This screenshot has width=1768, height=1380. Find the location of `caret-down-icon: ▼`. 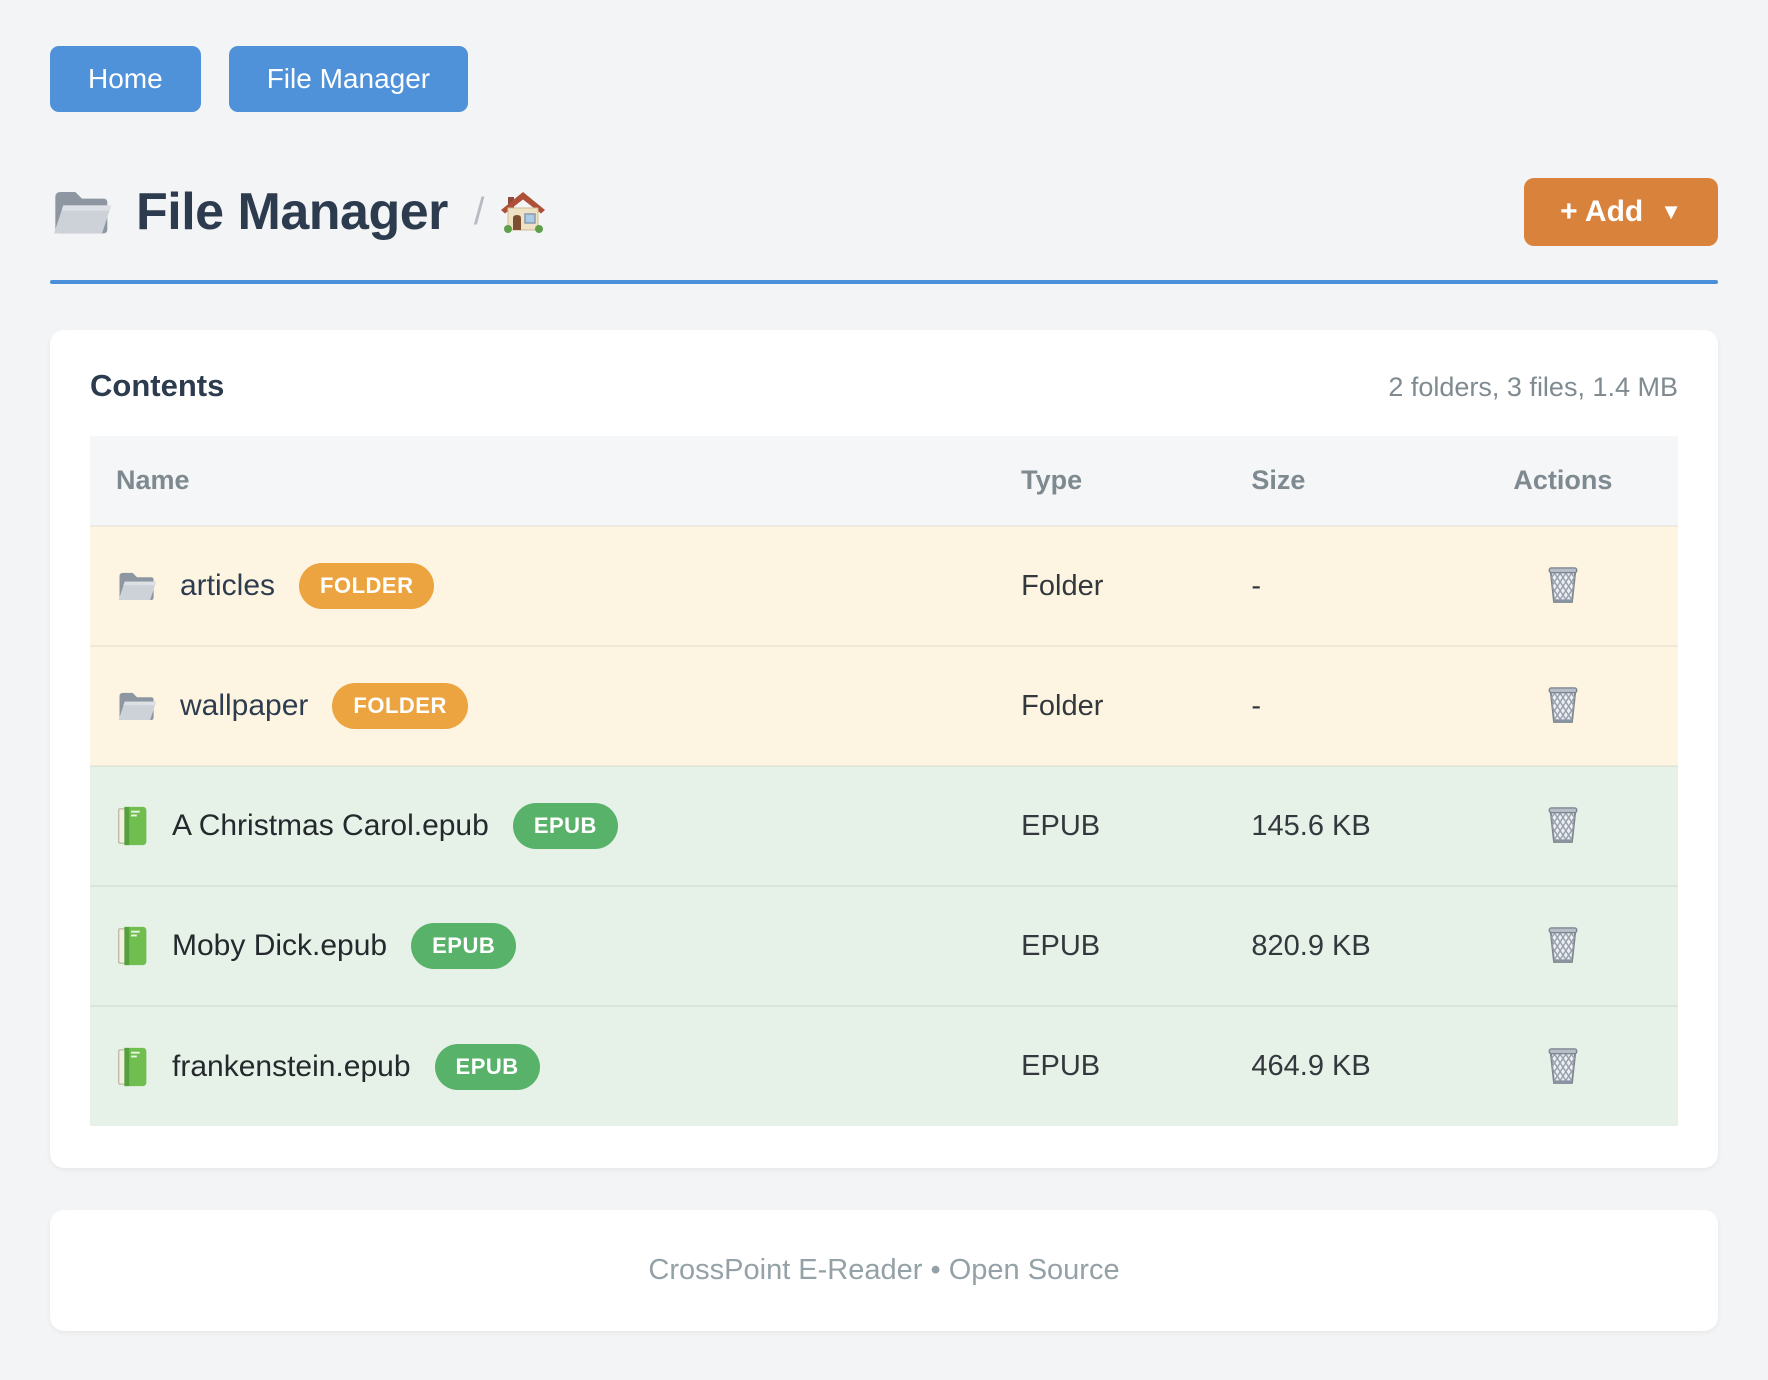

caret-down-icon: ▼ is located at coordinates (1671, 211).